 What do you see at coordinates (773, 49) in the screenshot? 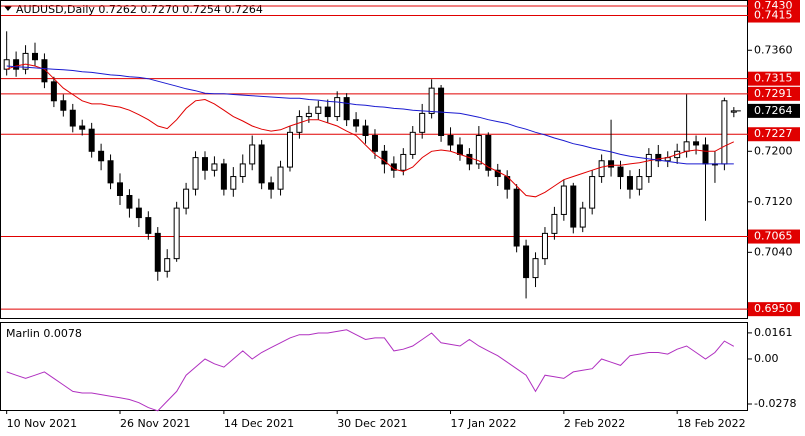
I see `y-tick-label: 0.7360` at bounding box center [773, 49].